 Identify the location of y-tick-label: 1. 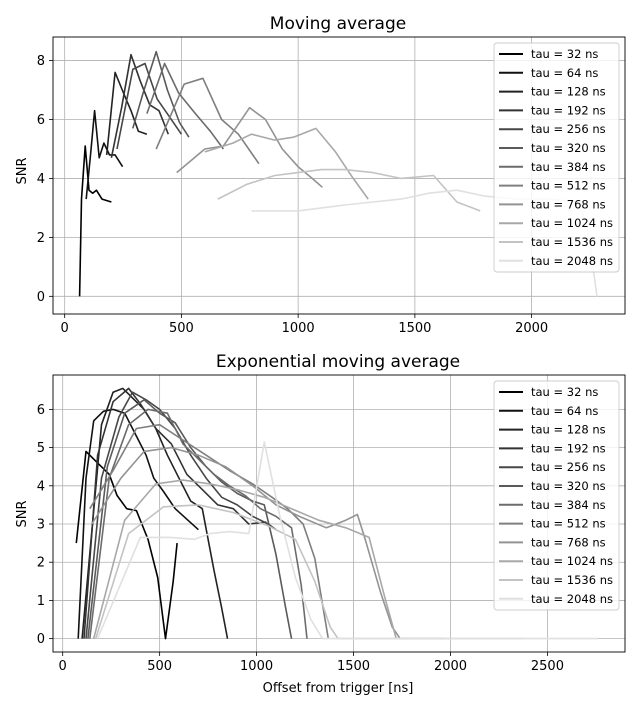
(41, 601).